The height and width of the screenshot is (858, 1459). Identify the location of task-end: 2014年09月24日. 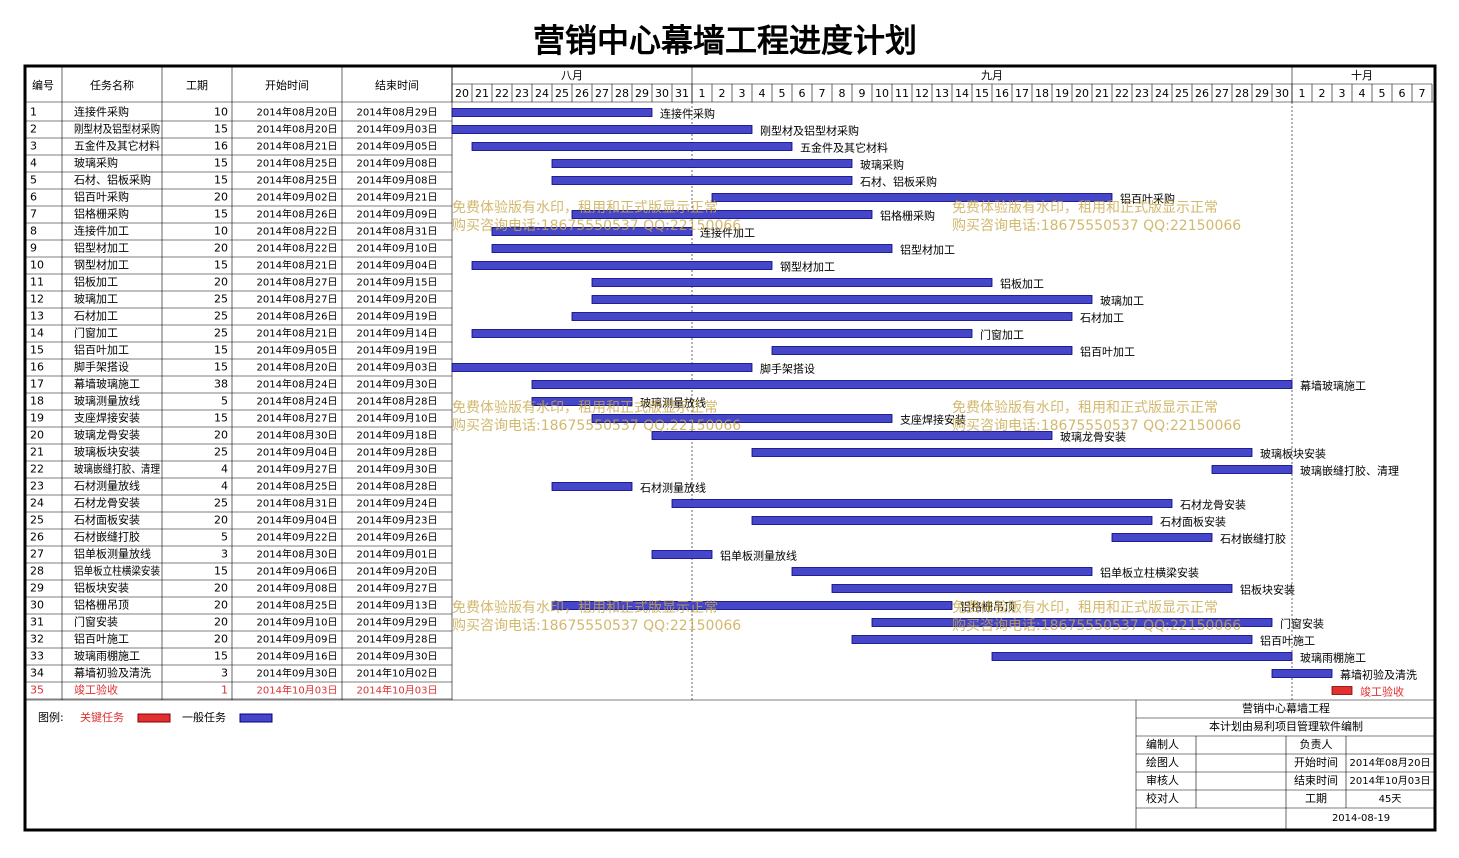
(397, 503).